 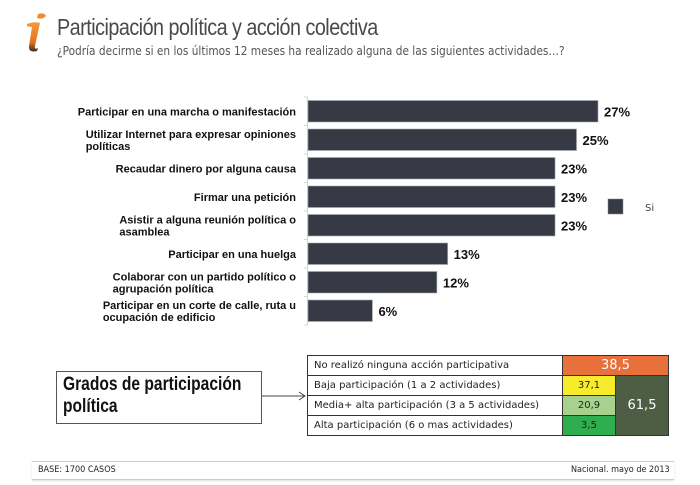 What do you see at coordinates (206, 169) in the screenshot?
I see `category-label: Recaudar dinero por alguna causa` at bounding box center [206, 169].